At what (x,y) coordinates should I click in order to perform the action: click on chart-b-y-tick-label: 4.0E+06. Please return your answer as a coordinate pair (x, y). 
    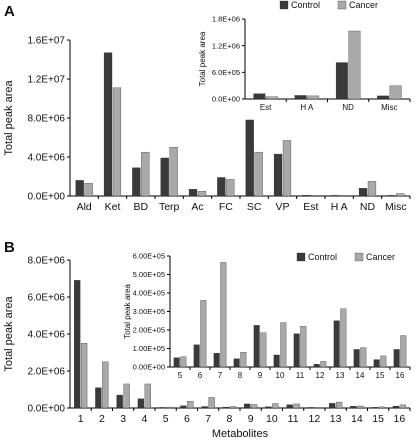
    Looking at the image, I should click on (46, 335).